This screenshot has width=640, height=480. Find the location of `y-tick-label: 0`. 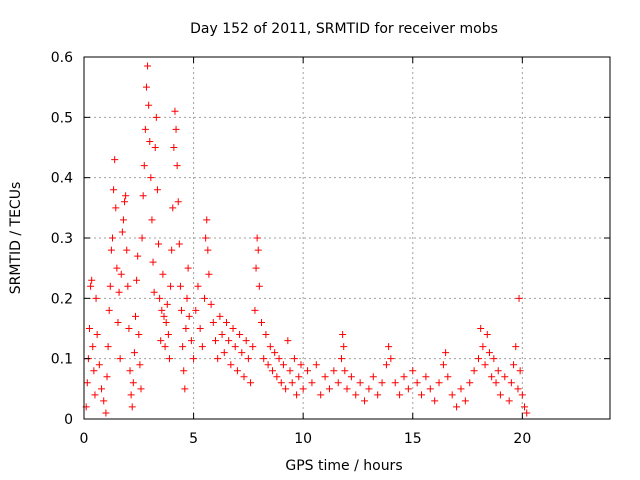

y-tick-label: 0 is located at coordinates (68, 420).